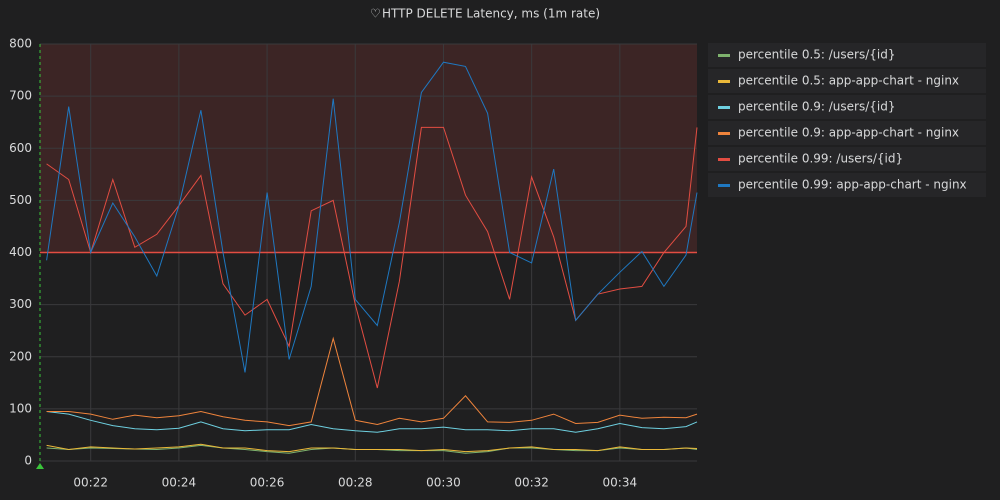 The height and width of the screenshot is (500, 1000). I want to click on y-tick-label: 200, so click(20, 356).